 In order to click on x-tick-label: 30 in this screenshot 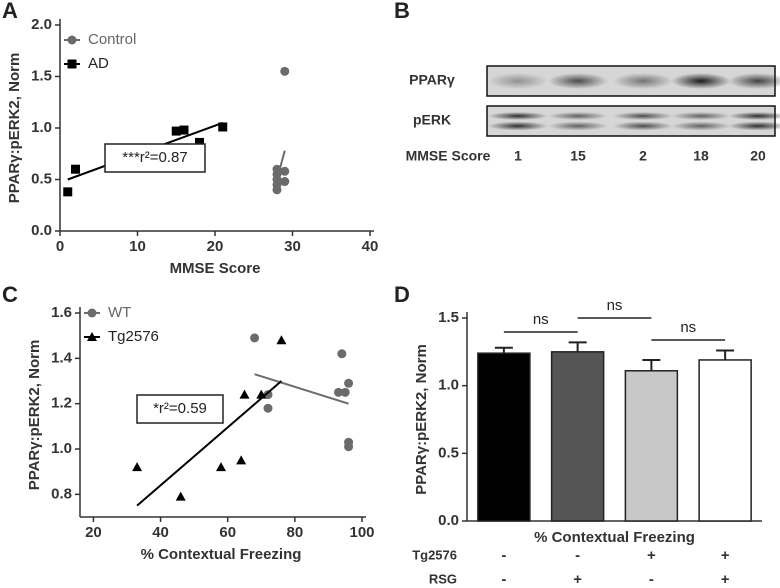, I will do `click(292, 246)`.